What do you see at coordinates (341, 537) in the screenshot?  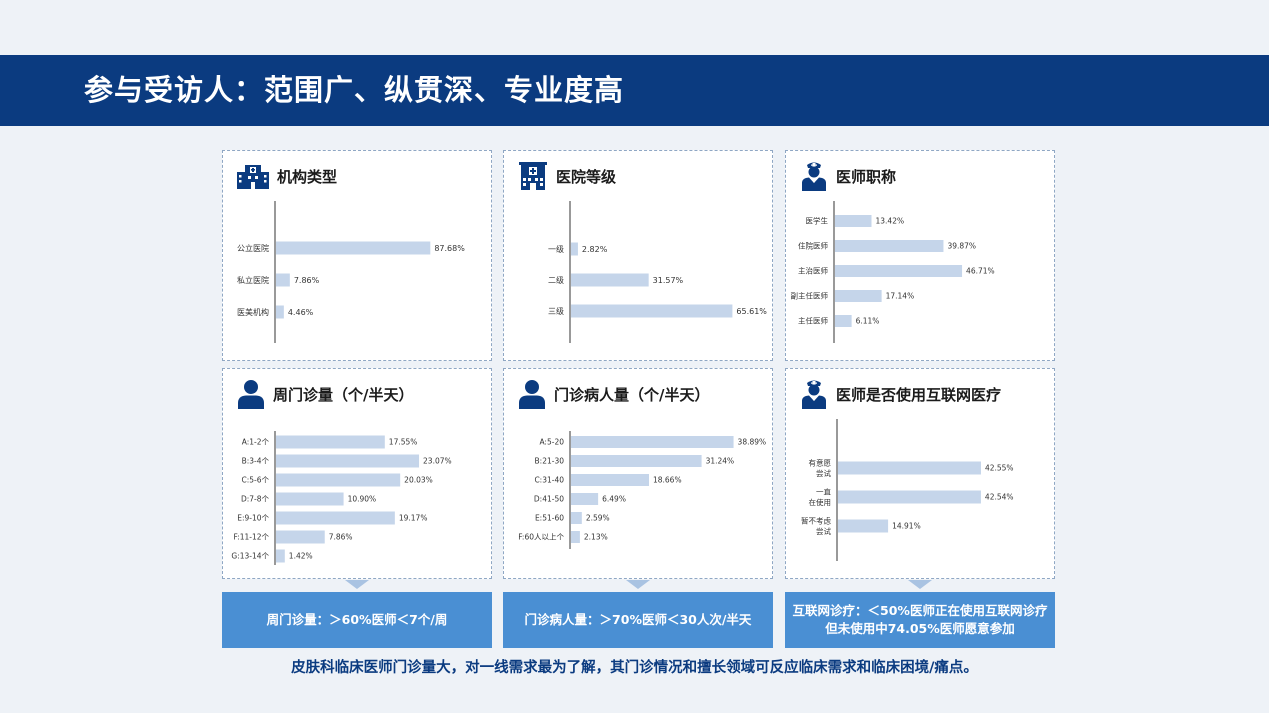 I see `value-label: 7.86%` at bounding box center [341, 537].